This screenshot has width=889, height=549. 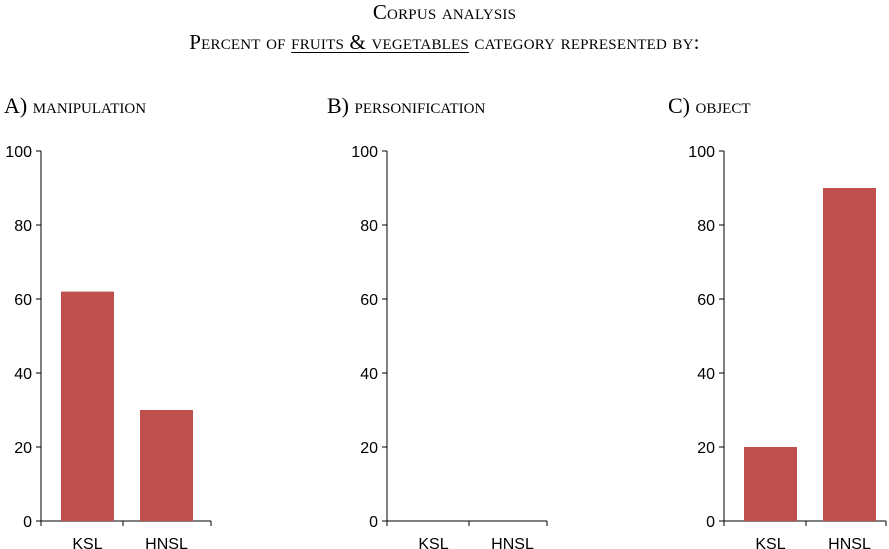 I want to click on panel-title: A) manipulation, so click(x=75, y=105).